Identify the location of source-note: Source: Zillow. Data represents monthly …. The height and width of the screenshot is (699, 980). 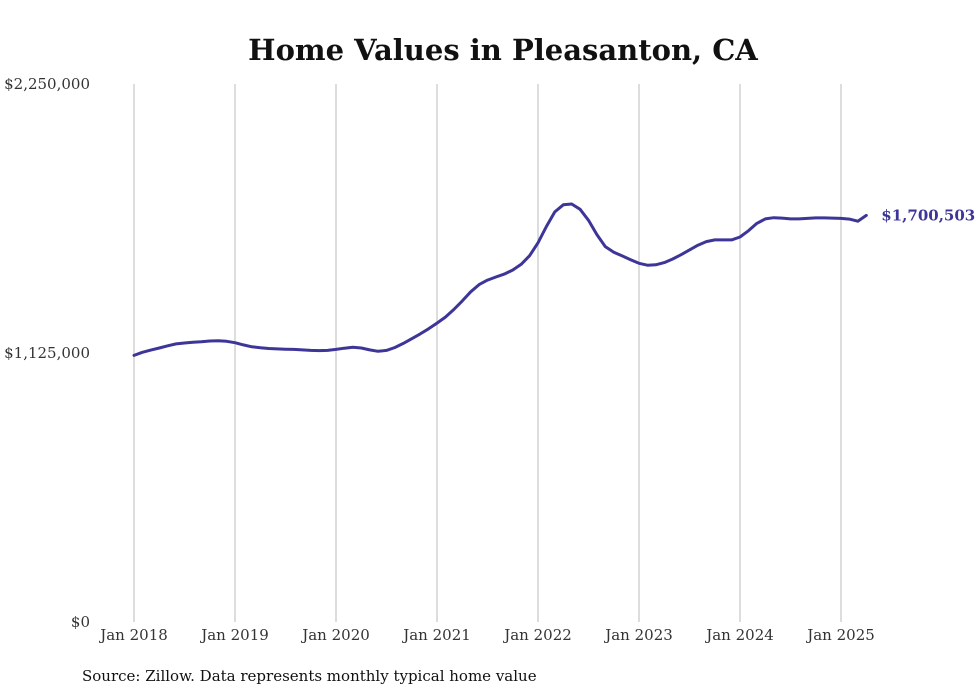
(309, 676).